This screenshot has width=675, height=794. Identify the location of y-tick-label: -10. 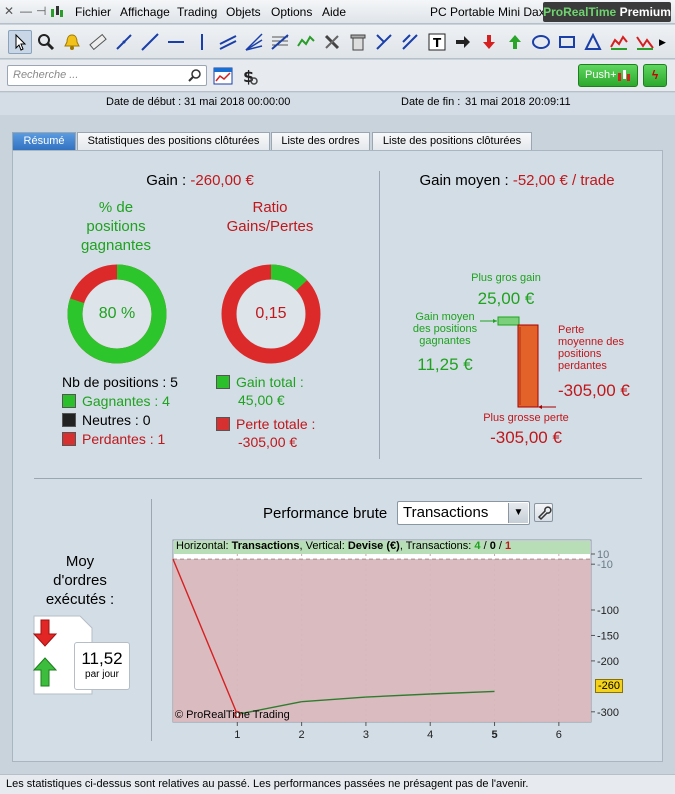
(605, 565).